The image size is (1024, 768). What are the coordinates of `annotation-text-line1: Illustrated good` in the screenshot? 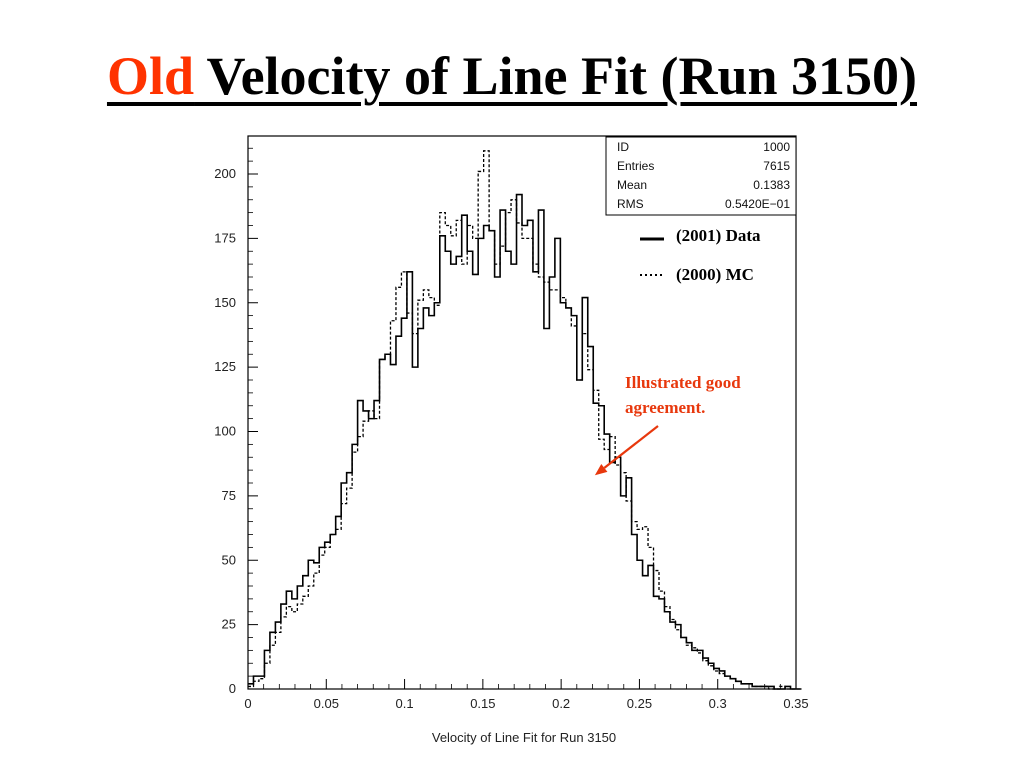 It's located at (683, 382).